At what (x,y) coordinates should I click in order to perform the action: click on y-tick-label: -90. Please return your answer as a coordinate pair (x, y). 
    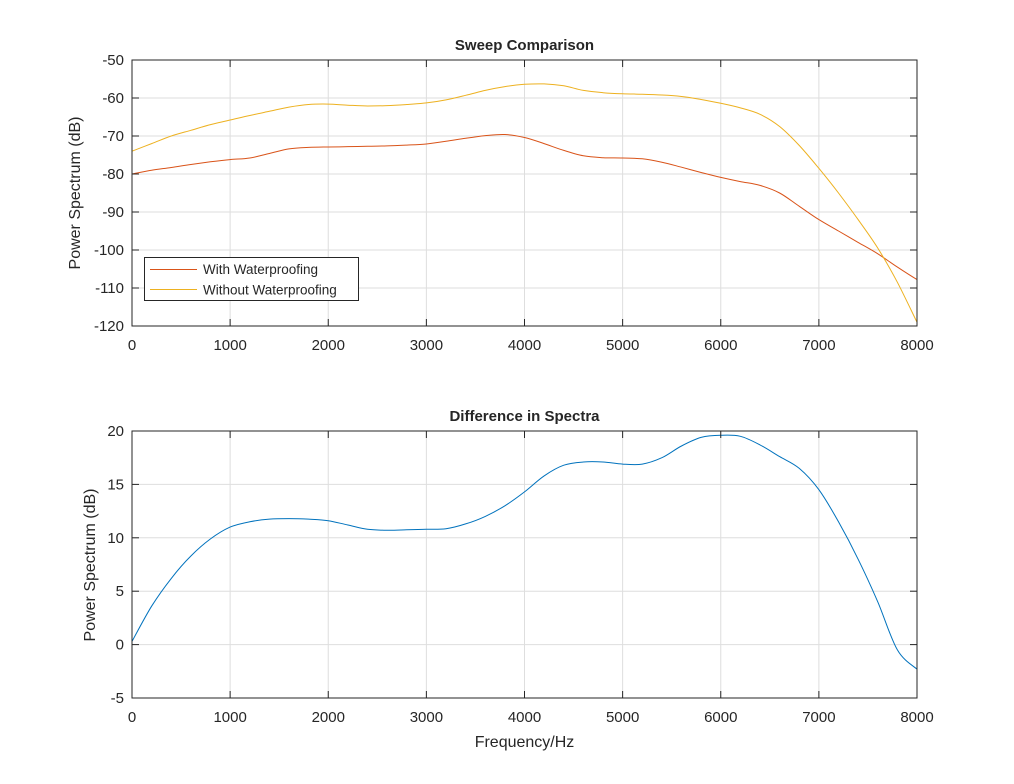
    Looking at the image, I should click on (113, 212).